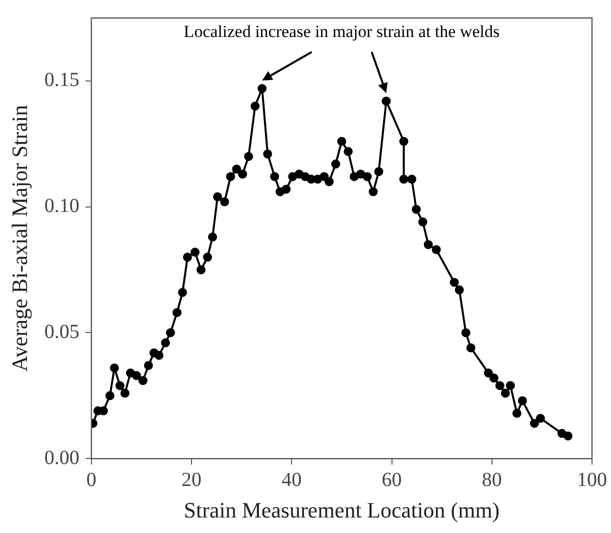  What do you see at coordinates (342, 31) in the screenshot?
I see `annotation: Localized increase in major strain at the welds` at bounding box center [342, 31].